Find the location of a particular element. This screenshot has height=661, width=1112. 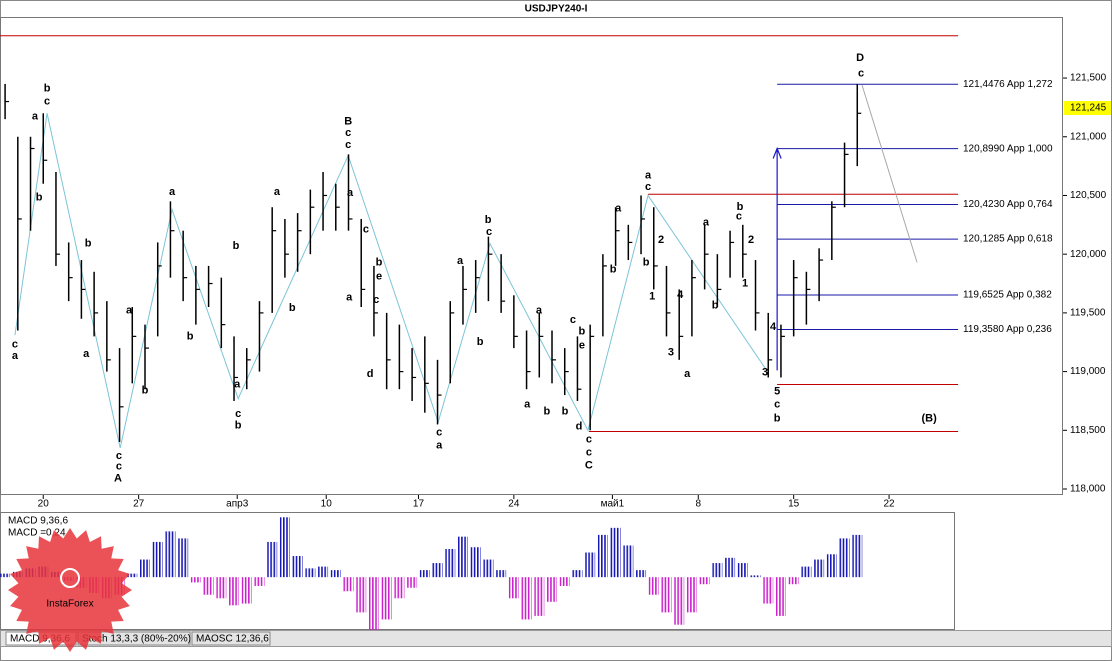

y-tick-label: 119,000 is located at coordinates (1088, 371).